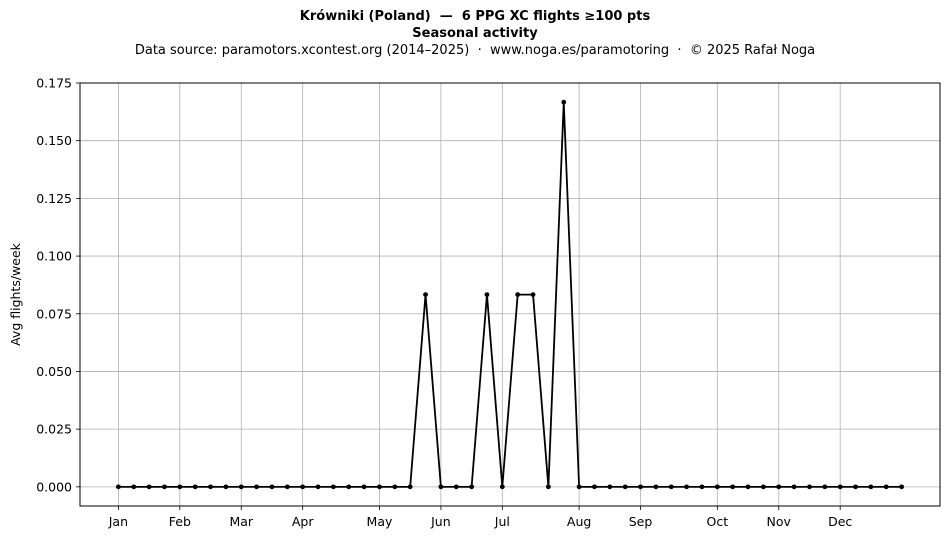 The height and width of the screenshot is (539, 950). Describe the element at coordinates (718, 521) in the screenshot. I see `x-tick-label: Oct` at that location.